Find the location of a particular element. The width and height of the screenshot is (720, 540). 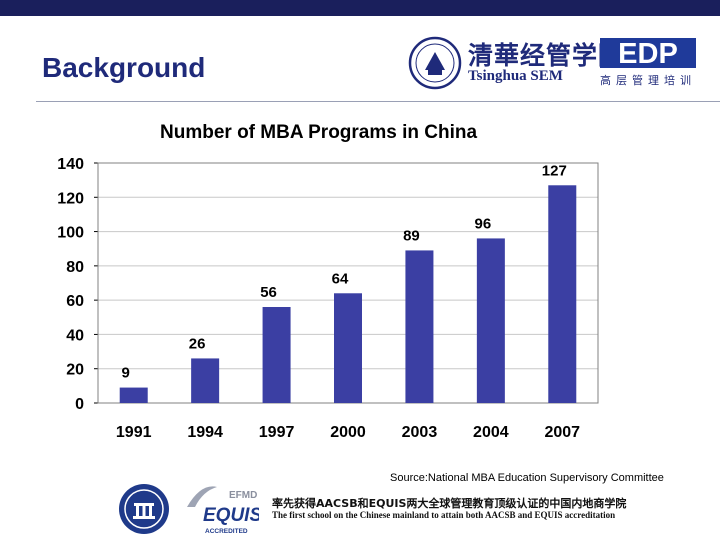

x-tick-label: 2000 is located at coordinates (348, 432).